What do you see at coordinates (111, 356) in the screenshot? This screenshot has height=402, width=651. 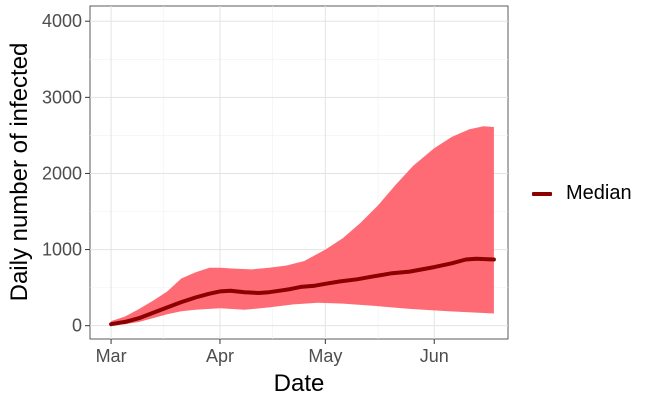 I see `x-tick-label: Mar` at bounding box center [111, 356].